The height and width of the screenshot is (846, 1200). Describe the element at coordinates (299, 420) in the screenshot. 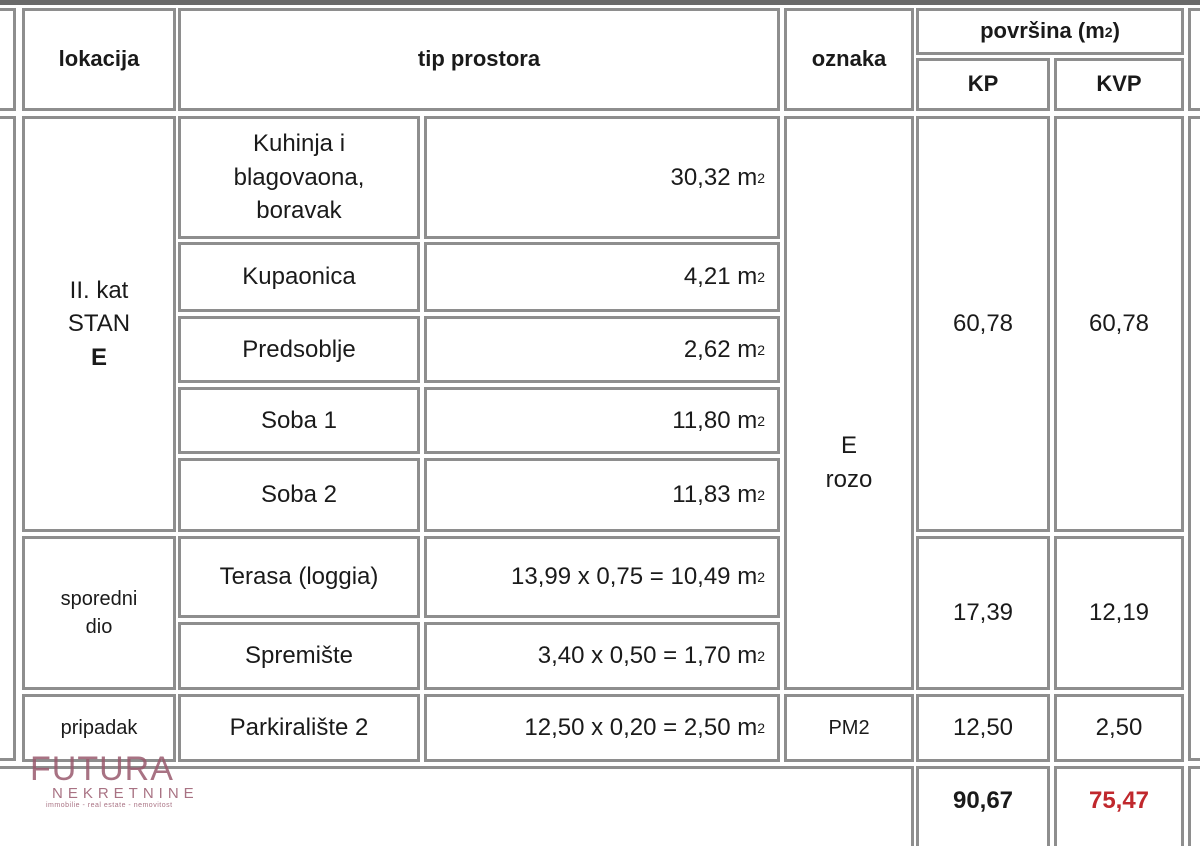

I see `room-name: Soba 1` at that location.